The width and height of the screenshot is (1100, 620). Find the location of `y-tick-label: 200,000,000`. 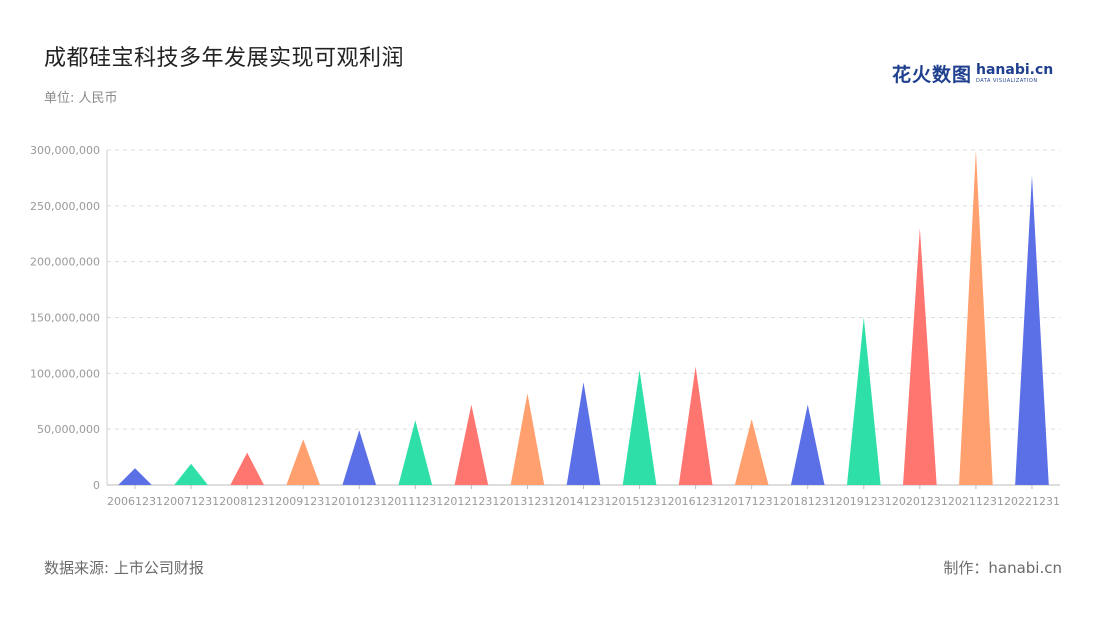

y-tick-label: 200,000,000 is located at coordinates (65, 262).